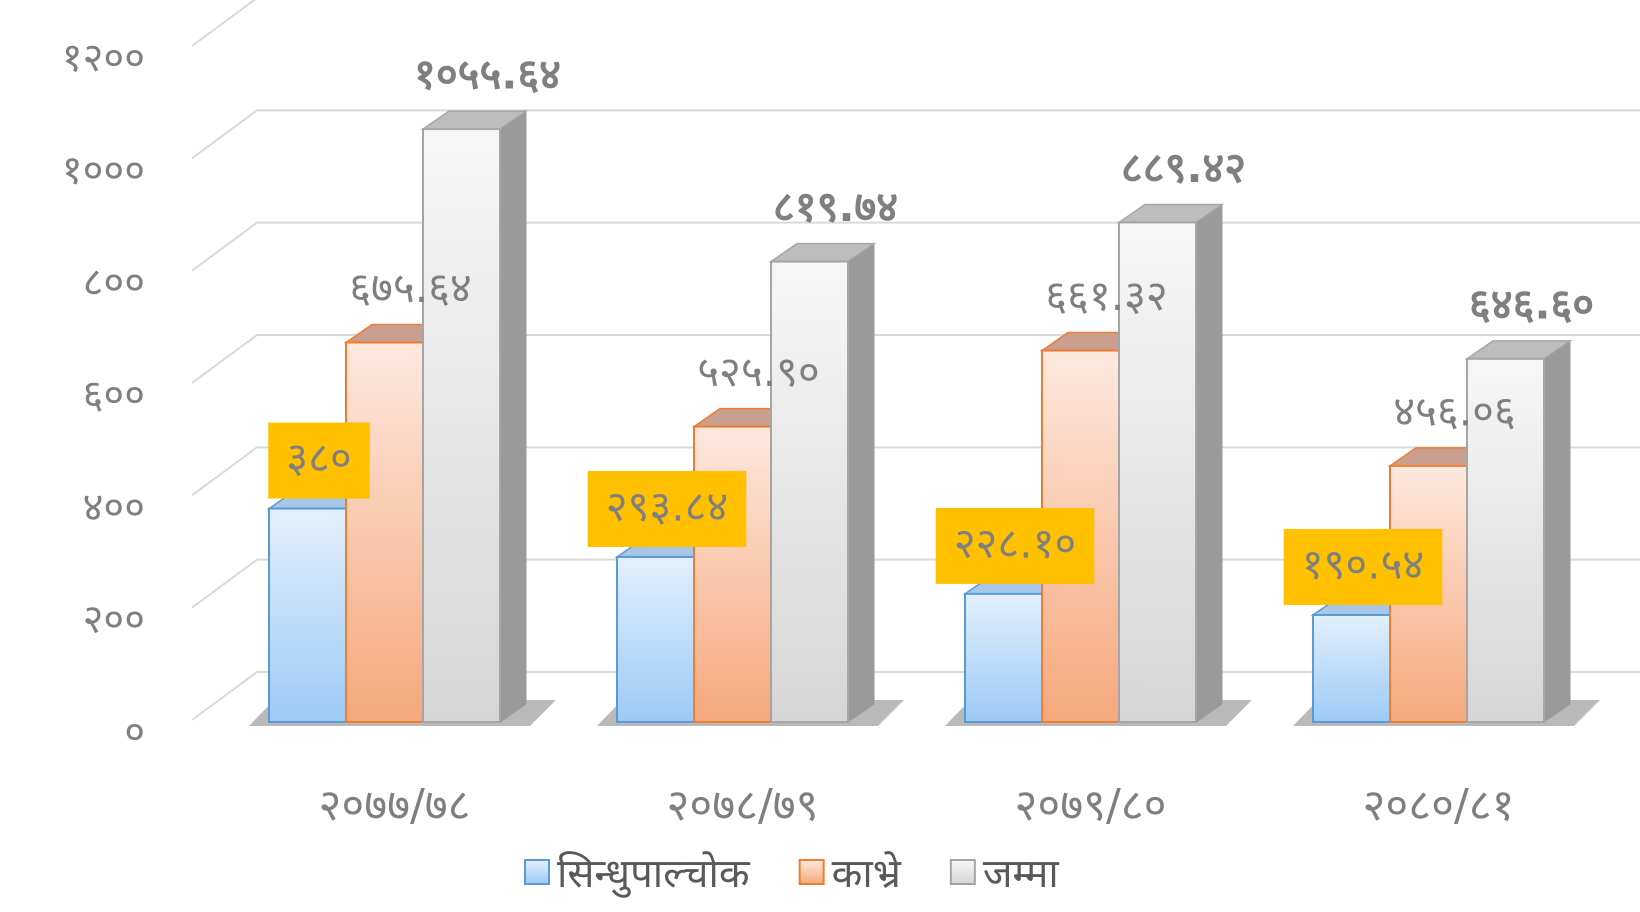 This screenshot has height=912, width=1640. I want to click on x-tick-label: २०७९/८०, so click(1090, 805).